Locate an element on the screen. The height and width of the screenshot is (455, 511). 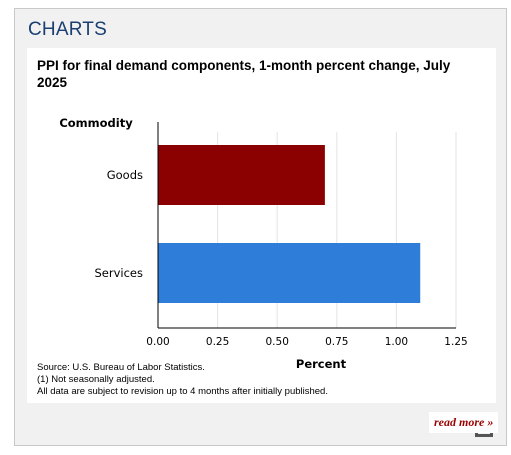
source-note: Source: U.S. Bureau of Labor Statistics. is located at coordinates (121, 367).